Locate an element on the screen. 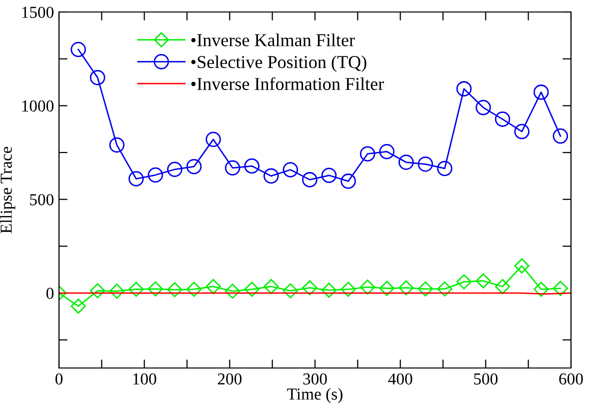  x-tick-label: 500 is located at coordinates (486, 379).